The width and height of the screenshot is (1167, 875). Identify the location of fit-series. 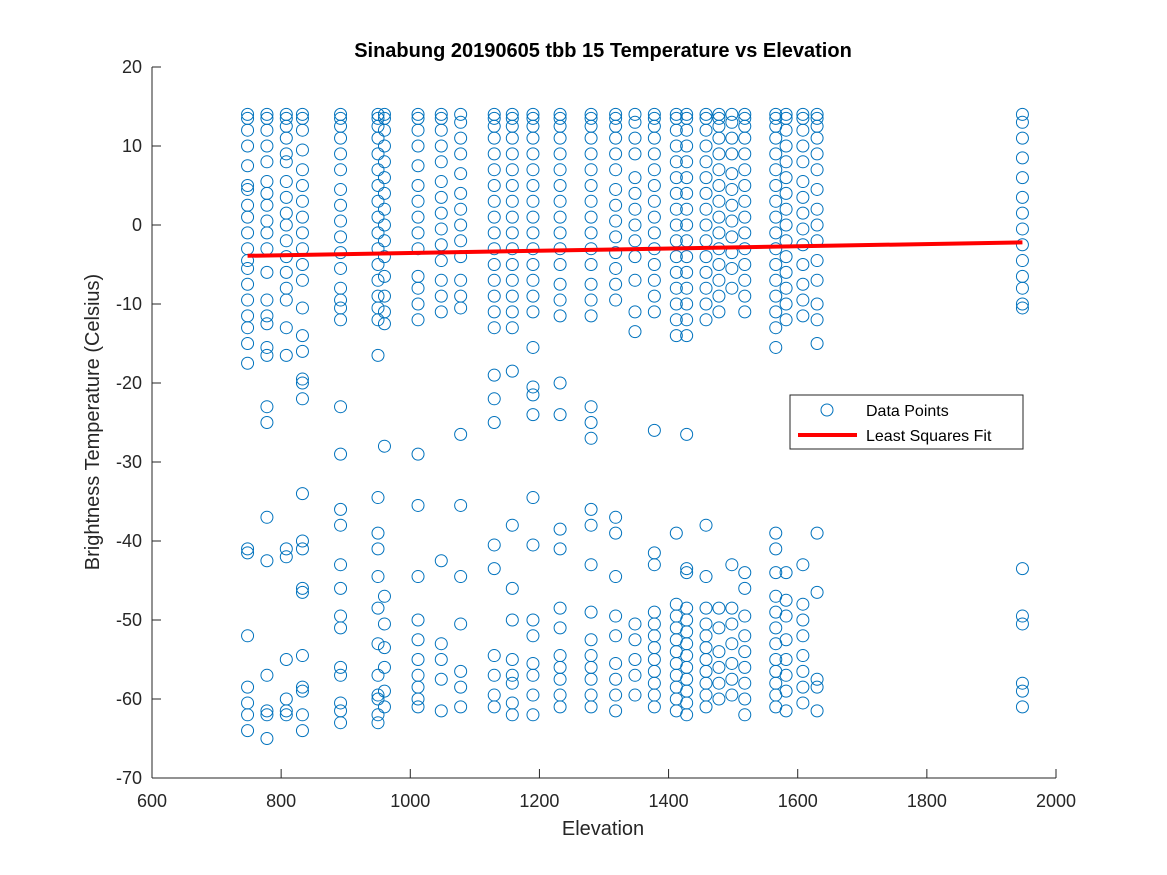
(635, 249).